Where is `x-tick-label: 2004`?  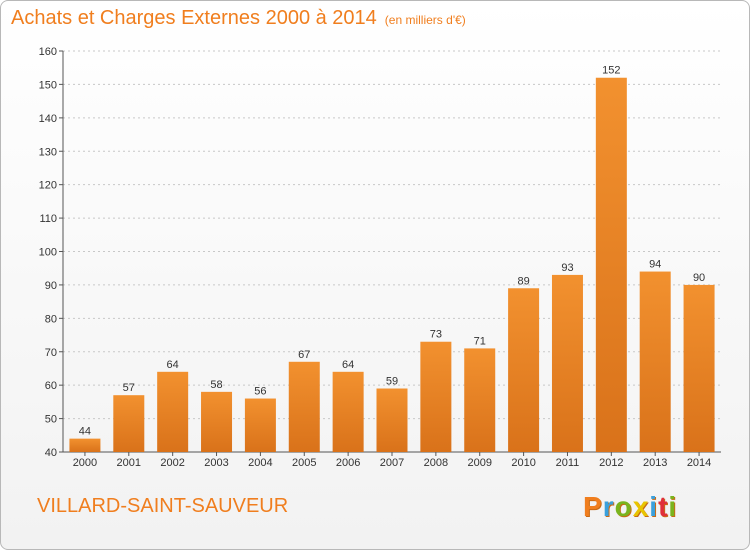 x-tick-label: 2004 is located at coordinates (260, 463).